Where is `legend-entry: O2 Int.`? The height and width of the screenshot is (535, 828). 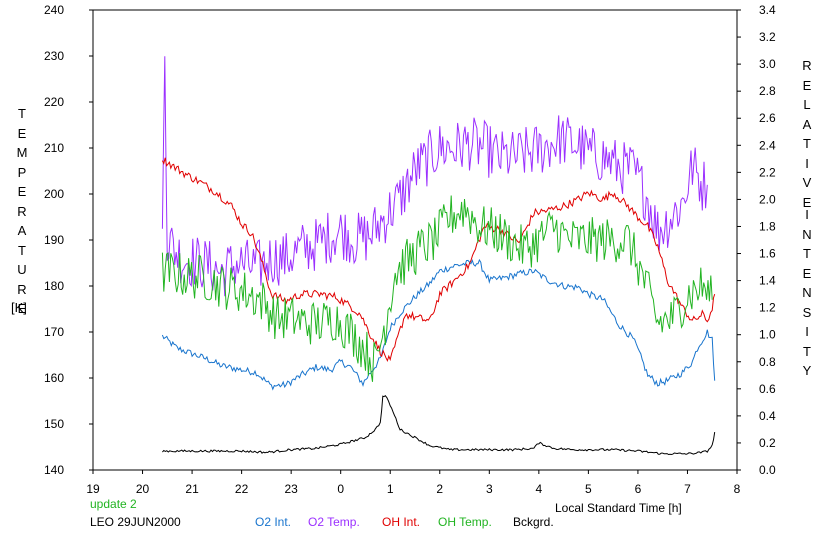
legend-entry: O2 Int. is located at coordinates (273, 522).